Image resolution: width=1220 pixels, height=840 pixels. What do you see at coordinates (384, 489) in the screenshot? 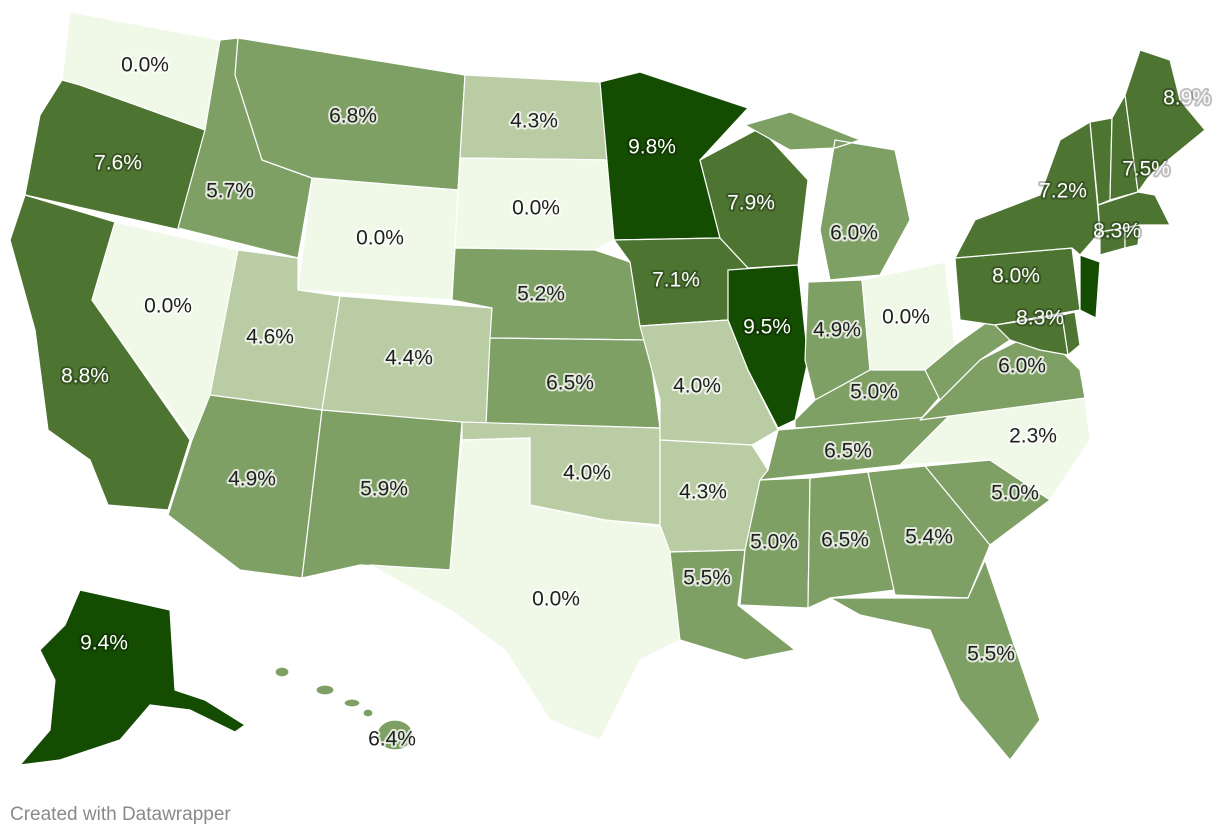
I see `label-nm: 5.9%` at bounding box center [384, 489].